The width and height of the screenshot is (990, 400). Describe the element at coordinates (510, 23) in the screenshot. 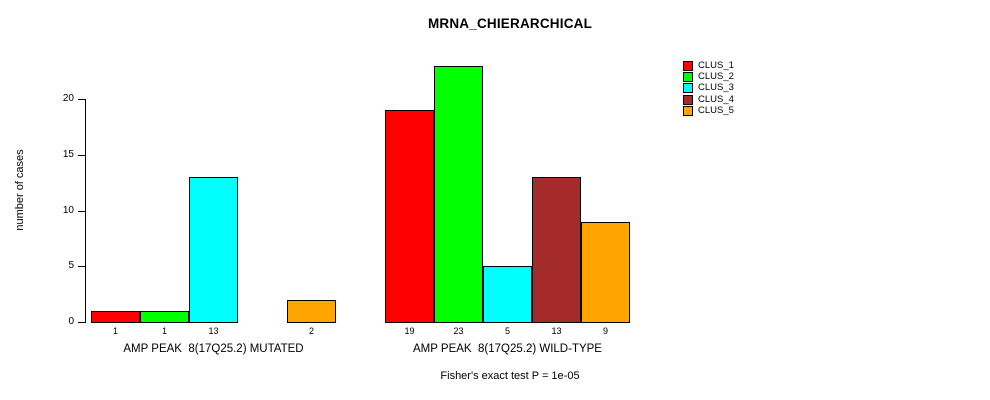

I see `chart-title: MRNA_CHIERARCHICAL` at that location.